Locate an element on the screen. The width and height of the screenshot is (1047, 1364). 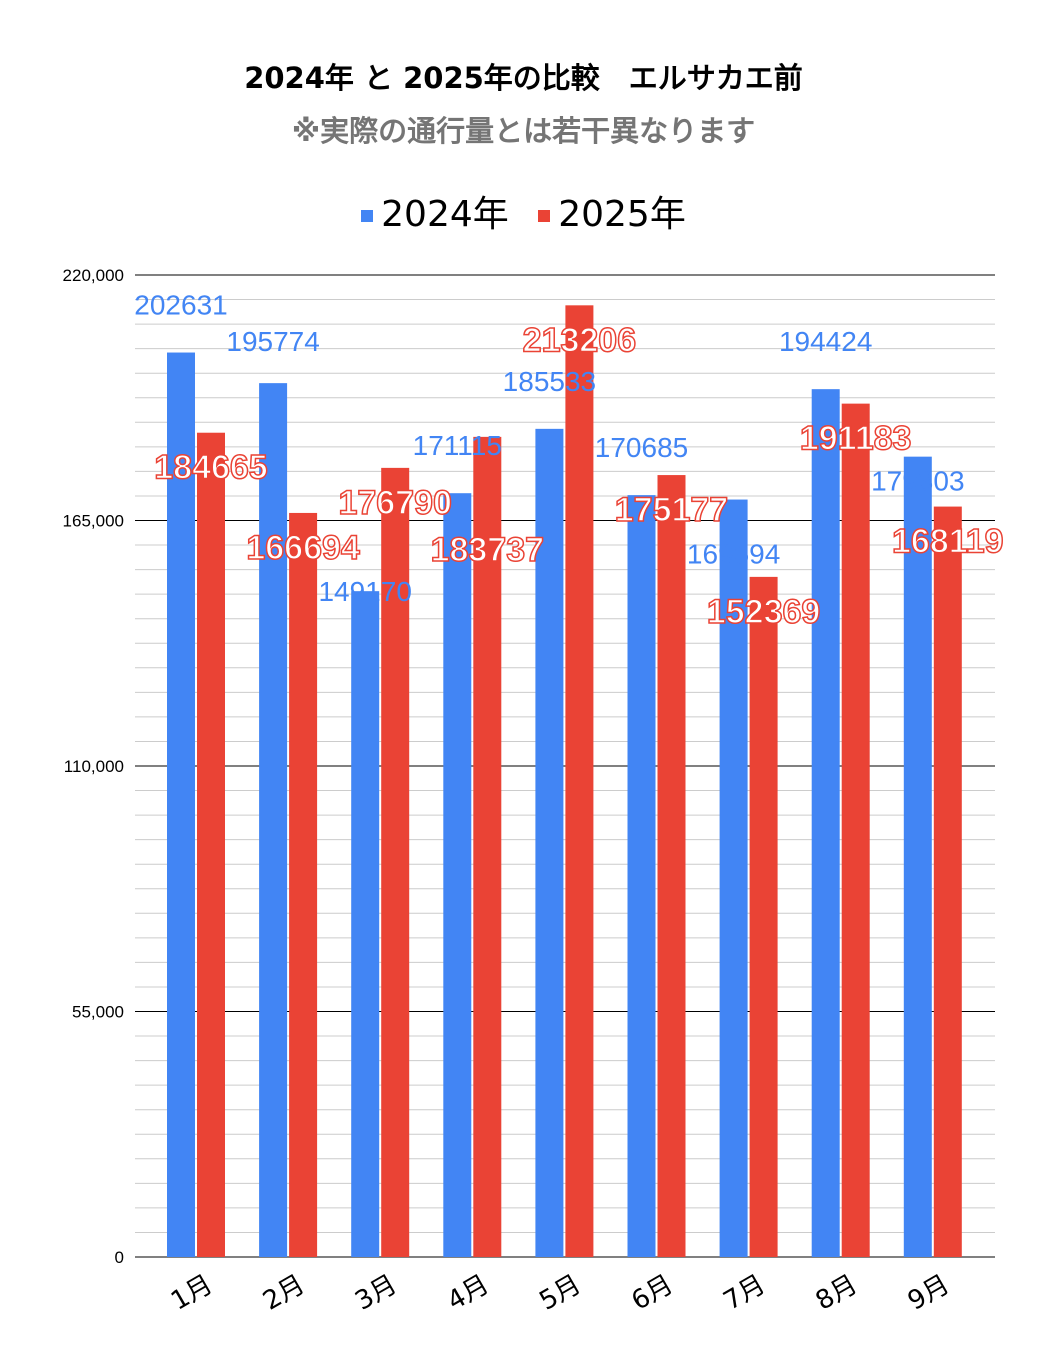
data-label-2025: 175177 is located at coordinates (671, 510).